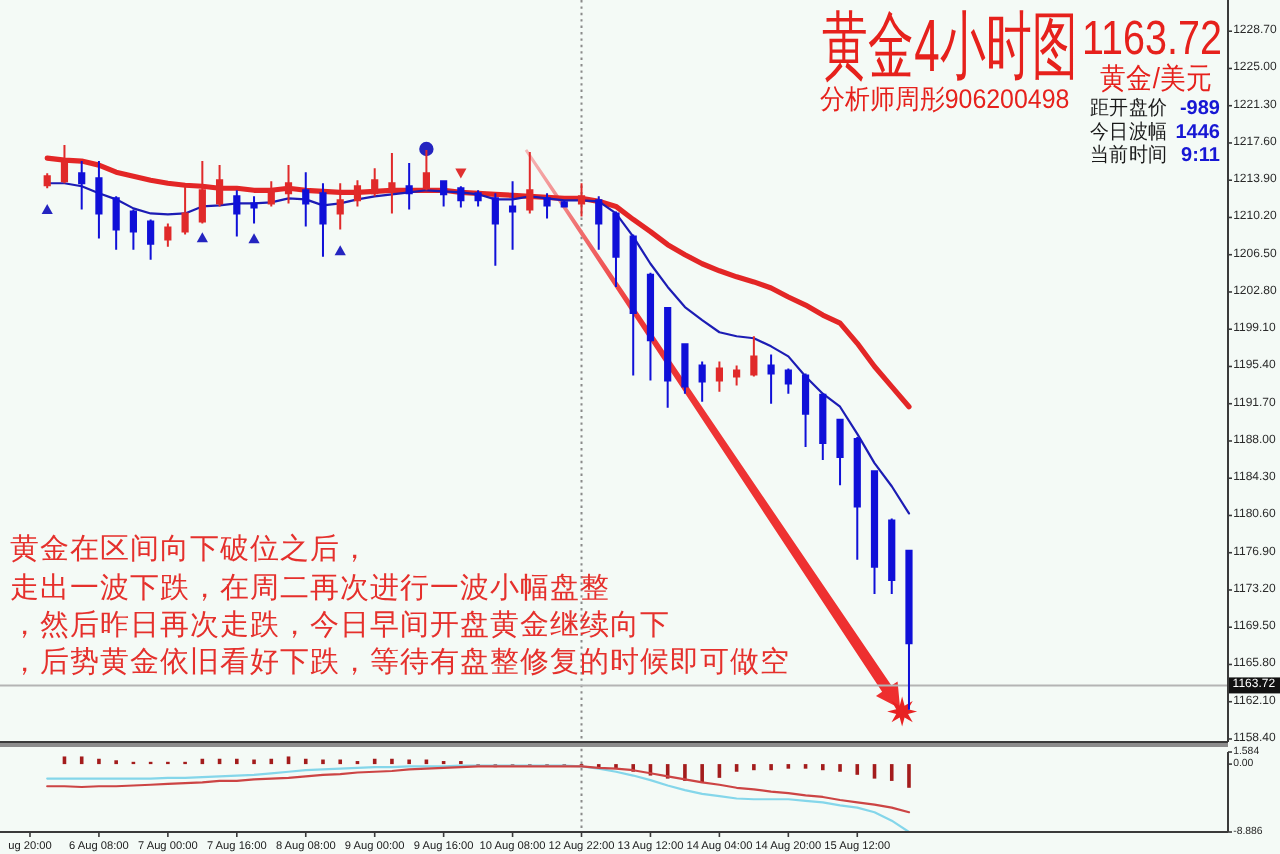  I want to click on annotation: 黄金在区间向下破位之后，, so click(190, 549).